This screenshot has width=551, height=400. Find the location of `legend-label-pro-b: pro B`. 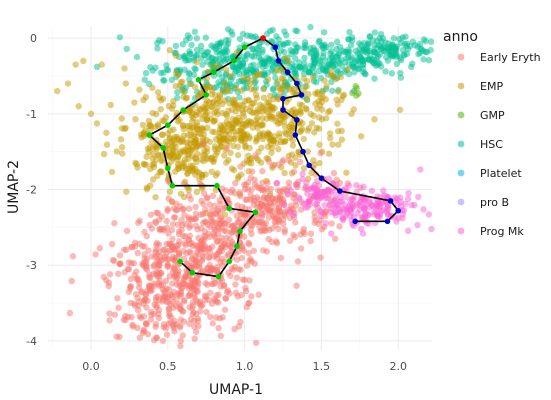

legend-label-pro-b: pro B is located at coordinates (494, 202).